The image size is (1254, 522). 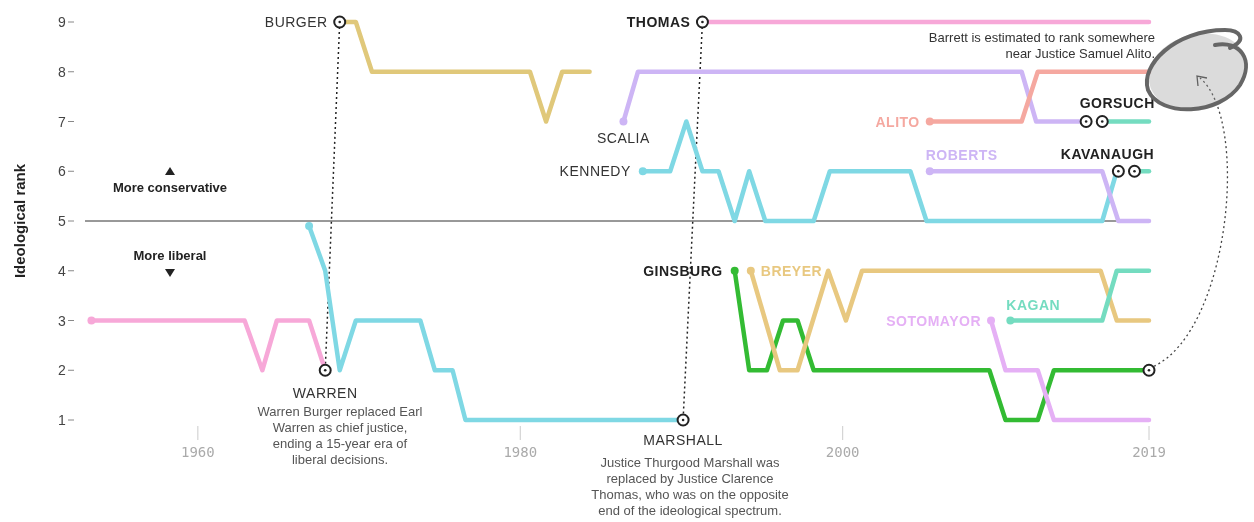 What do you see at coordinates (62, 320) in the screenshot?
I see `y-tick-label: 3` at bounding box center [62, 320].